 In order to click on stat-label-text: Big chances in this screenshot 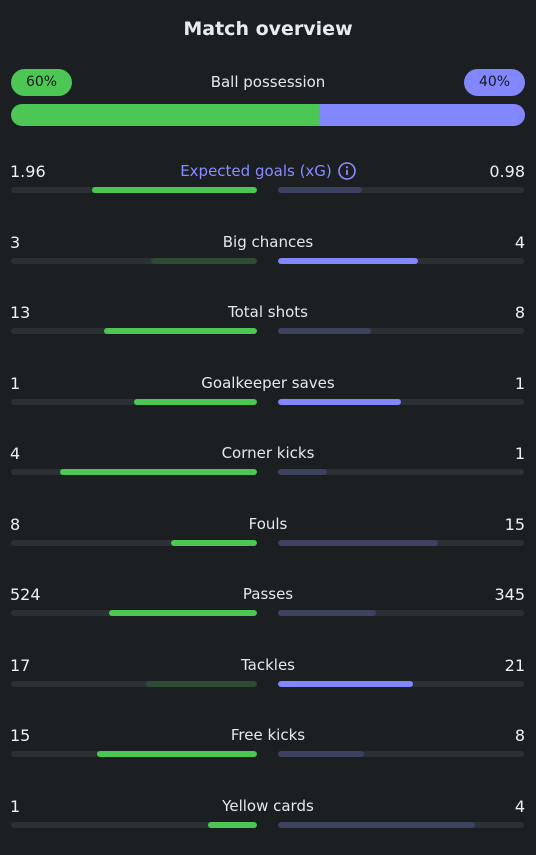, I will do `click(268, 241)`.